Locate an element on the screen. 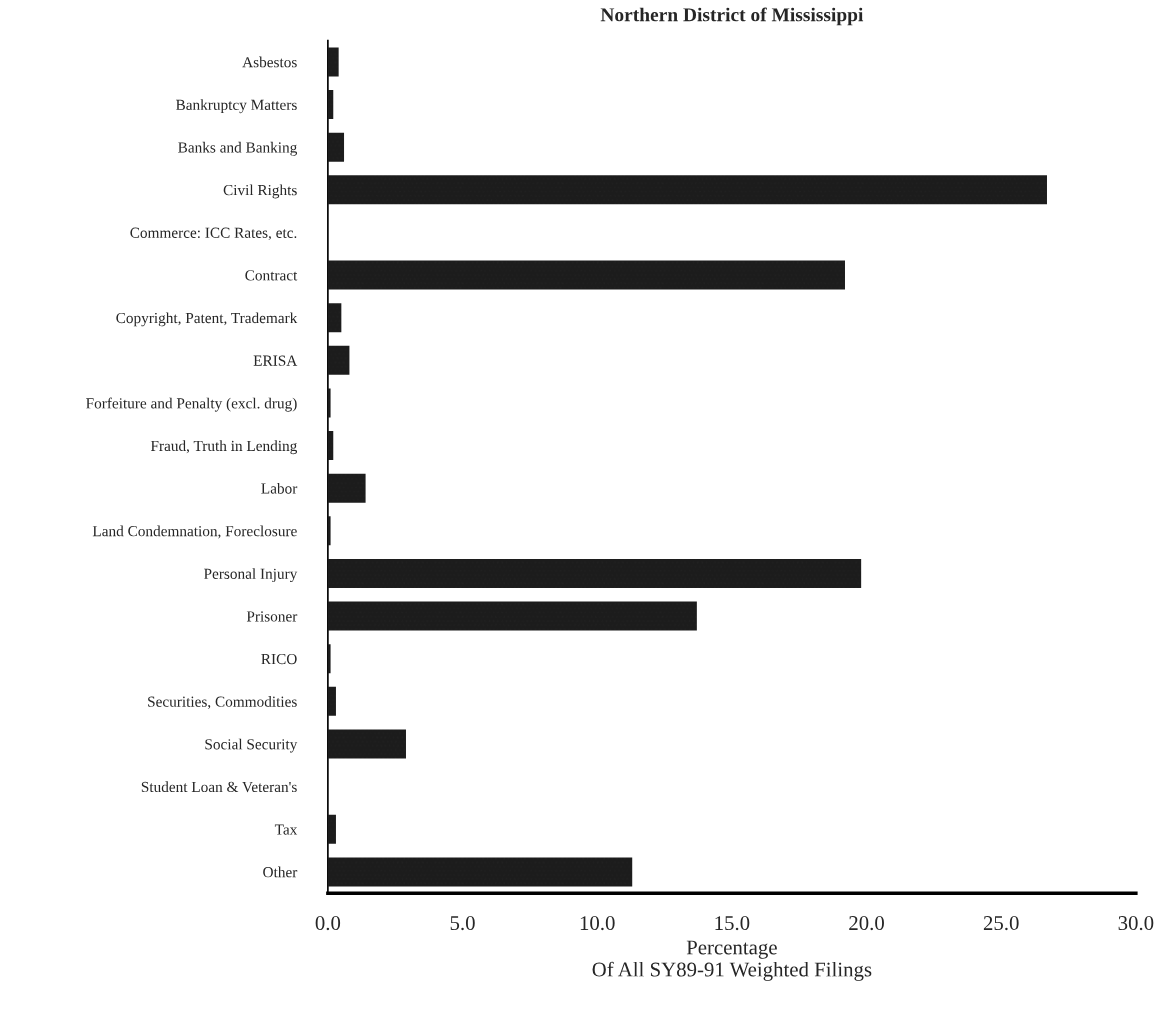 The height and width of the screenshot is (1015, 1171). x-tick-label: 5.0 is located at coordinates (462, 923).